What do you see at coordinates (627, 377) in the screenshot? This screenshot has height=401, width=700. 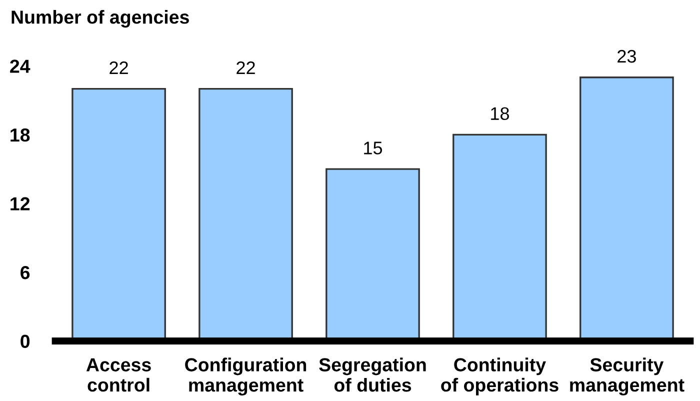 I see `x-tick-label: Security management` at bounding box center [627, 377].